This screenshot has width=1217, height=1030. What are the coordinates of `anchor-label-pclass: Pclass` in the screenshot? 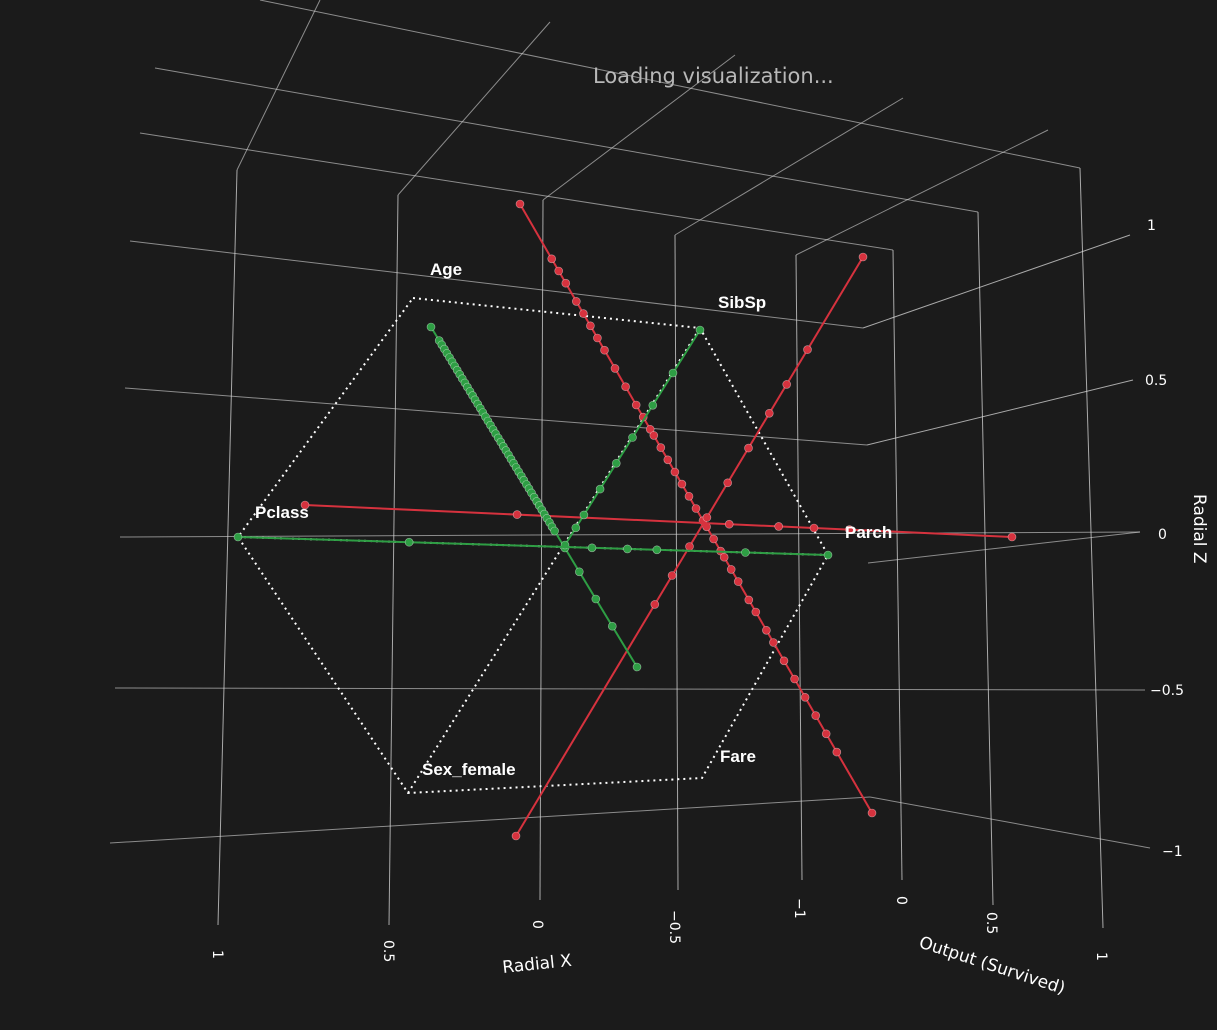 It's located at (282, 512).